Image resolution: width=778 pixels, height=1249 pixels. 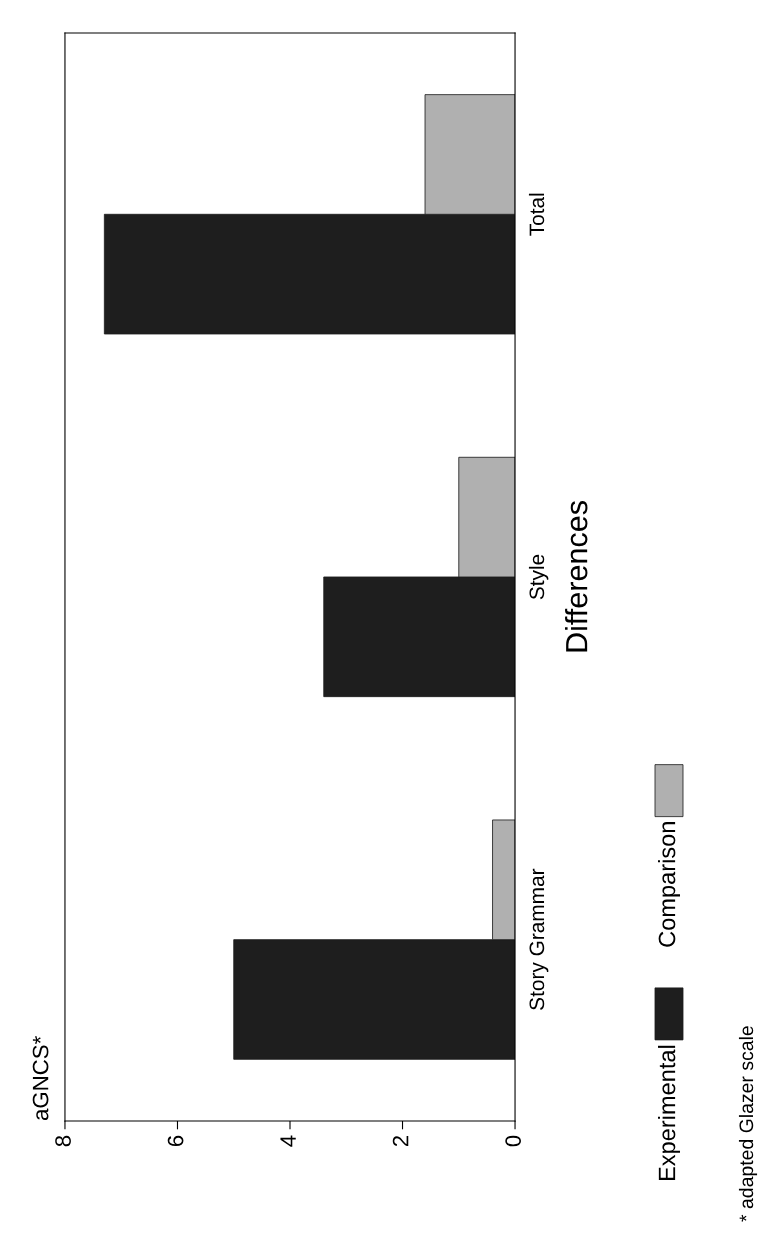 What do you see at coordinates (288, 1141) in the screenshot?
I see `x-tick-label: 4` at bounding box center [288, 1141].